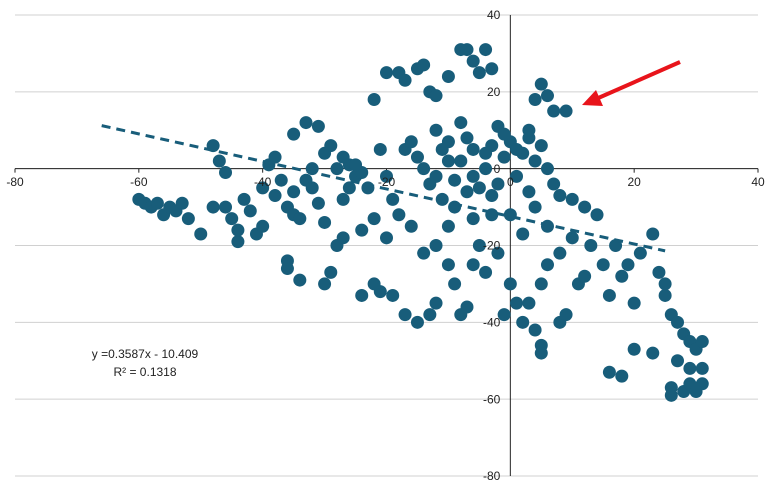  I want to click on x-tick-label: 0, so click(510, 182).